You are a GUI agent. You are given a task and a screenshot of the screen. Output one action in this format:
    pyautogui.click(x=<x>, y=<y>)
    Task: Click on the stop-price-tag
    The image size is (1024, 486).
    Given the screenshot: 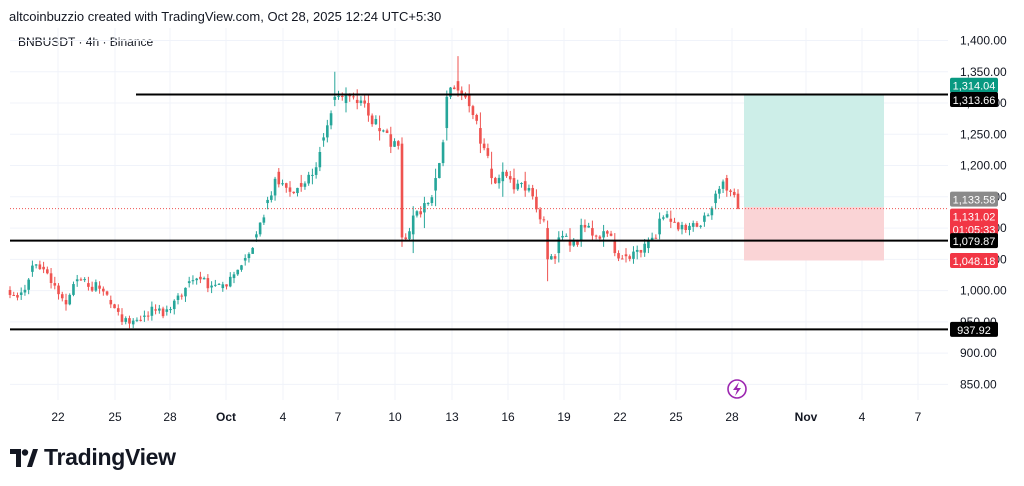 What is the action you would take?
    pyautogui.click(x=974, y=260)
    